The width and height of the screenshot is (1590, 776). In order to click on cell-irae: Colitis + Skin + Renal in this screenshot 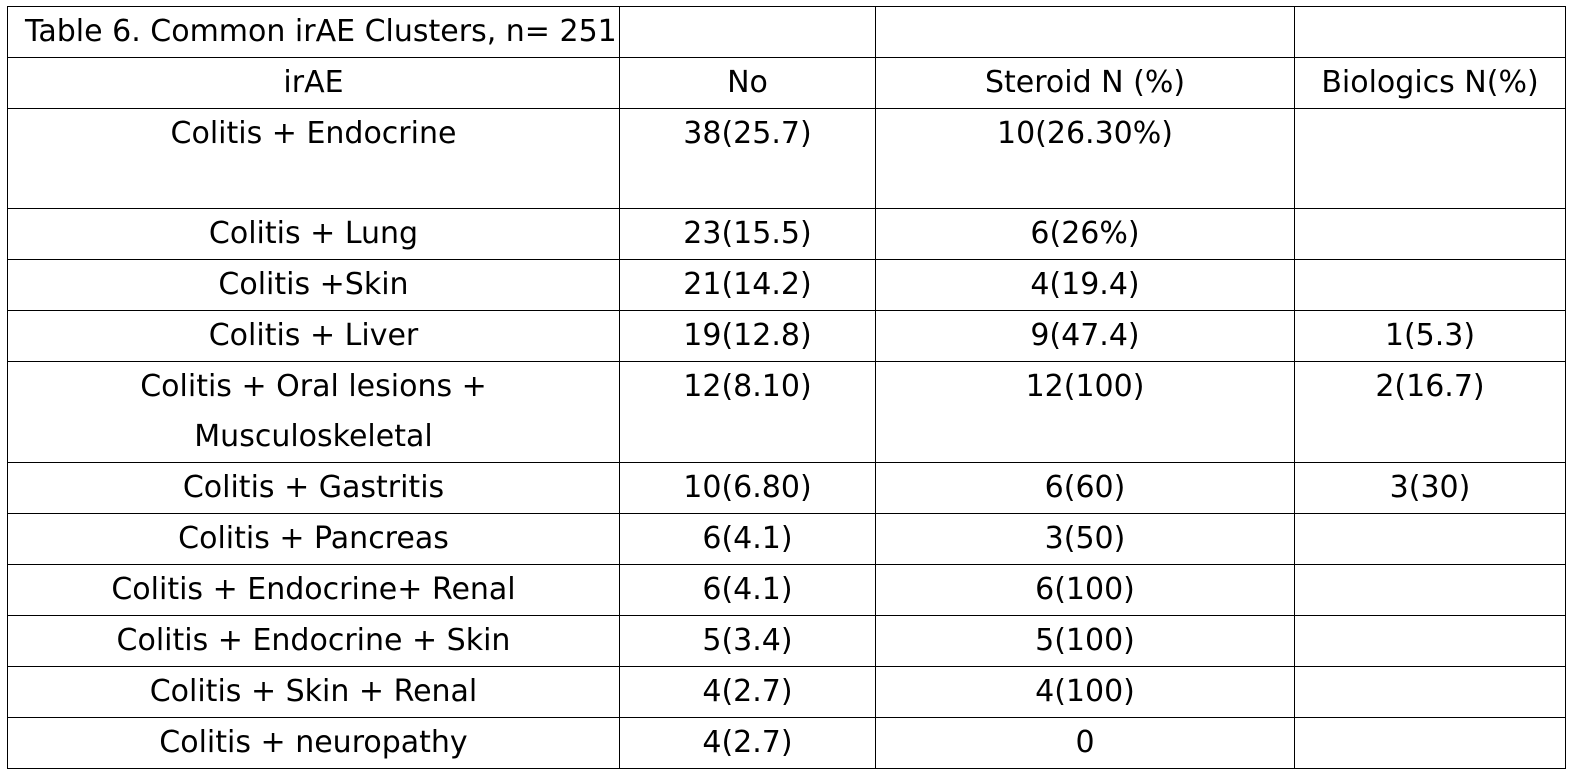, I will do `click(313, 692)`.